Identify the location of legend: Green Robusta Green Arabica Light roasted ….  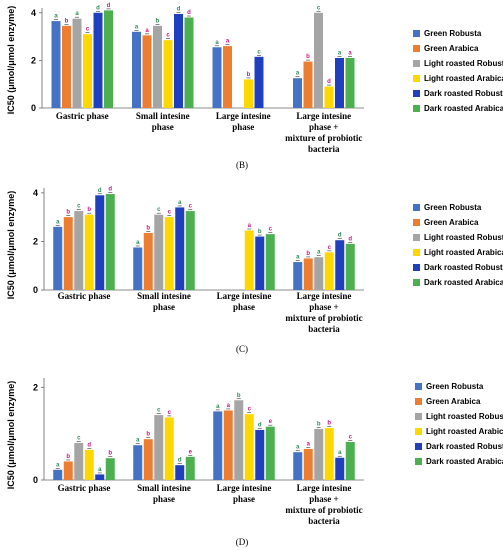
(459, 424).